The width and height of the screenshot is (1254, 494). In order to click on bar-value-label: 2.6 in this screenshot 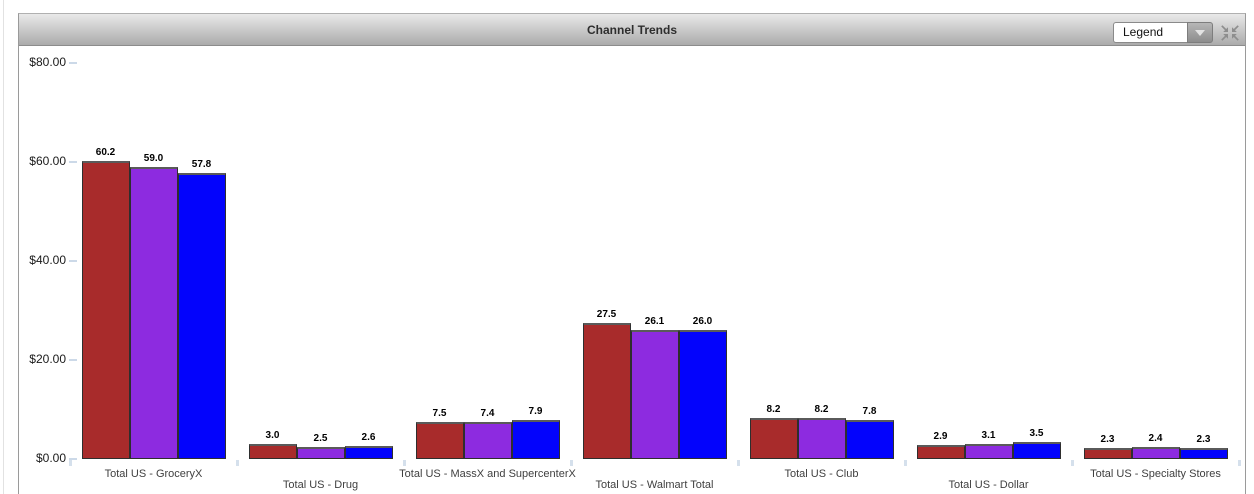, I will do `click(368, 438)`.